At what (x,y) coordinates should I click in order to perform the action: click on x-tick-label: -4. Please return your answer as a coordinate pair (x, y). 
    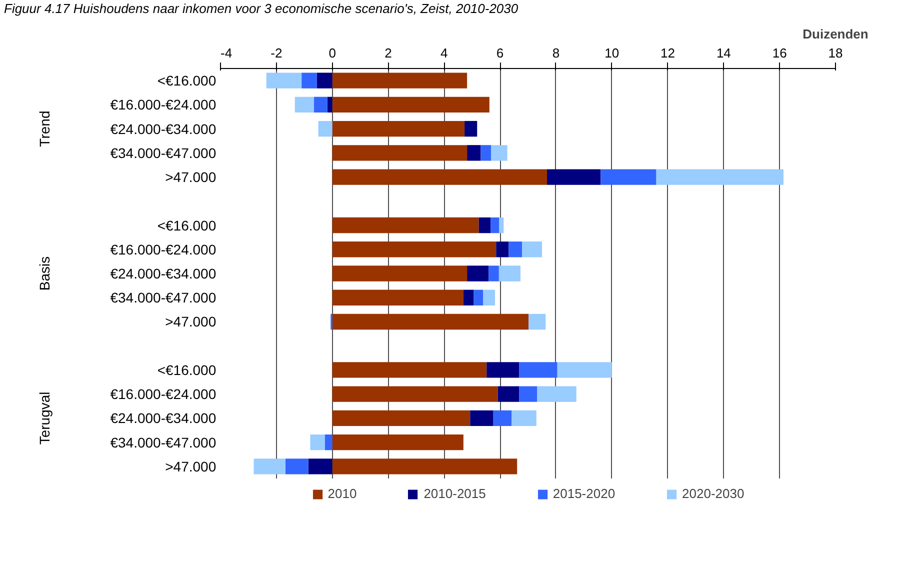
    Looking at the image, I should click on (226, 53).